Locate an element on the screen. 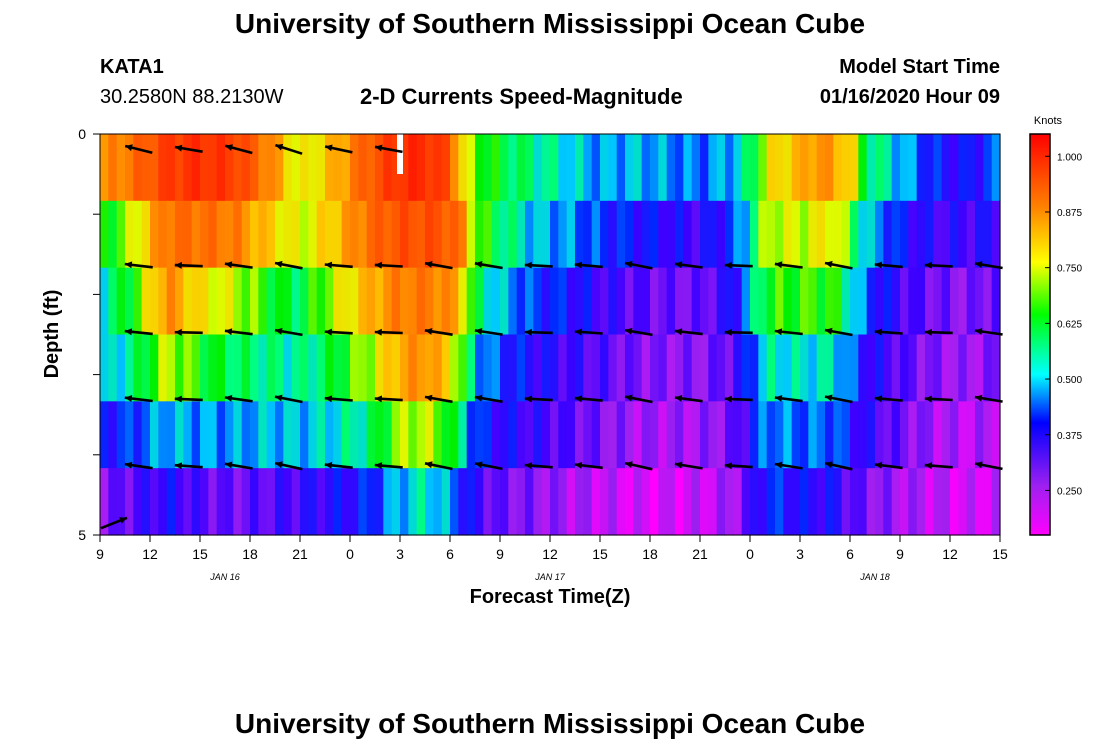  x-tick-label: 15 is located at coordinates (1000, 554).